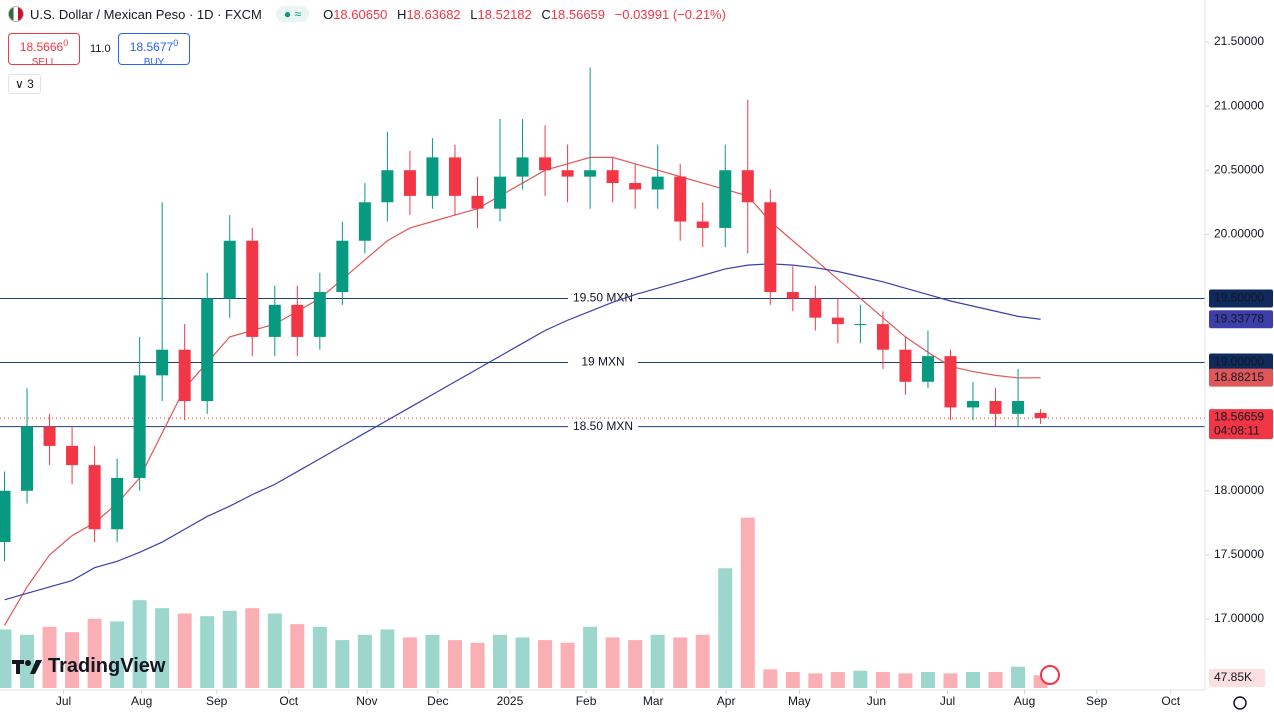 The width and height of the screenshot is (1274, 715). What do you see at coordinates (288, 701) in the screenshot?
I see `x-tick-label: Oct` at bounding box center [288, 701].